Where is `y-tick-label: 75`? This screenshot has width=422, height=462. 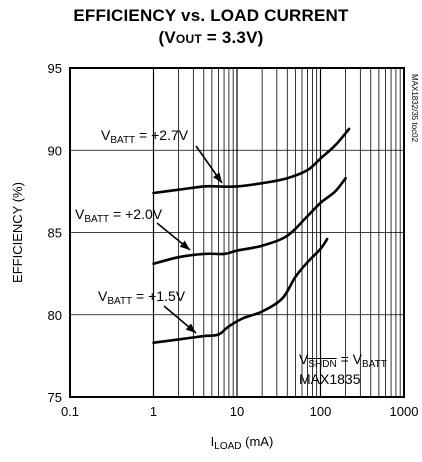 y-tick-label: 75 is located at coordinates (55, 397).